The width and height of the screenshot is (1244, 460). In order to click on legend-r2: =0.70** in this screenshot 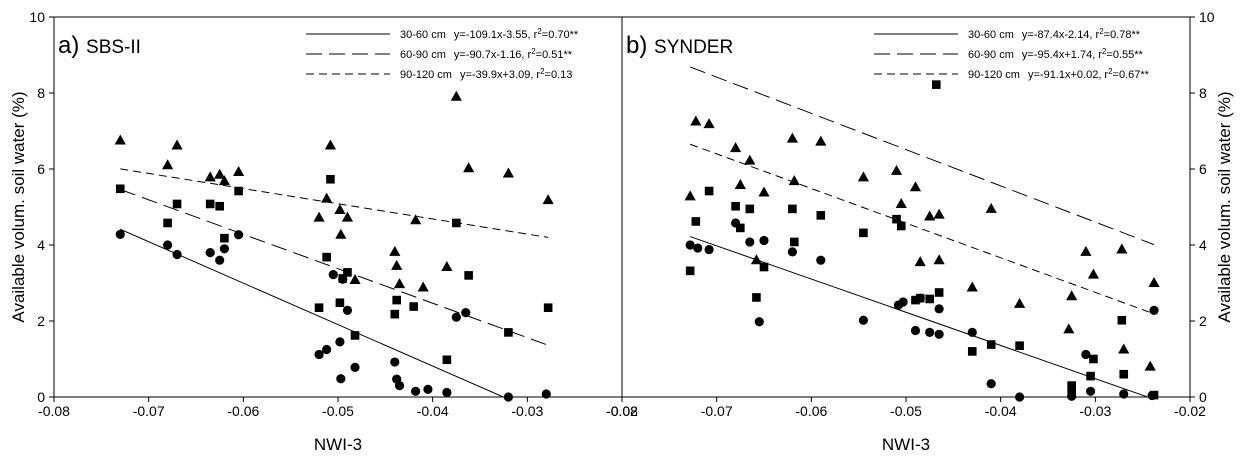, I will do `click(560, 35)`.